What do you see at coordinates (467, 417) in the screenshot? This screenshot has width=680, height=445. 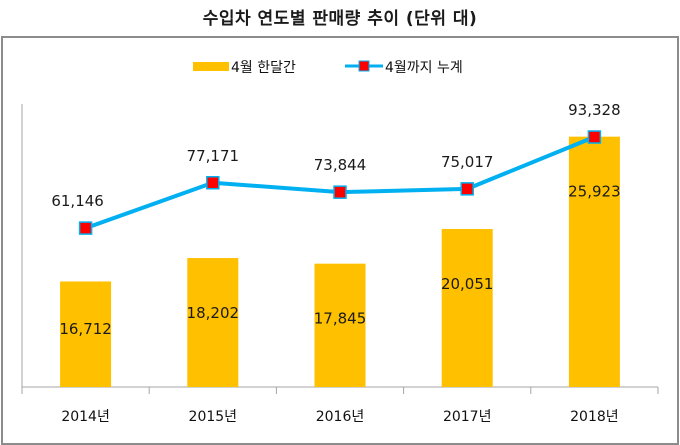 I see `x-tick-label: 2017년` at bounding box center [467, 417].